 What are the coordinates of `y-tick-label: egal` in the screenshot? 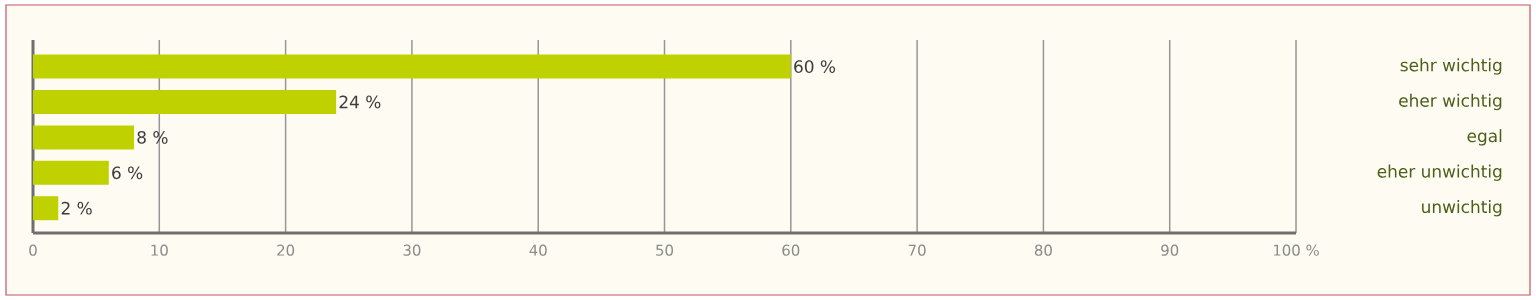 It's located at (1484, 137).